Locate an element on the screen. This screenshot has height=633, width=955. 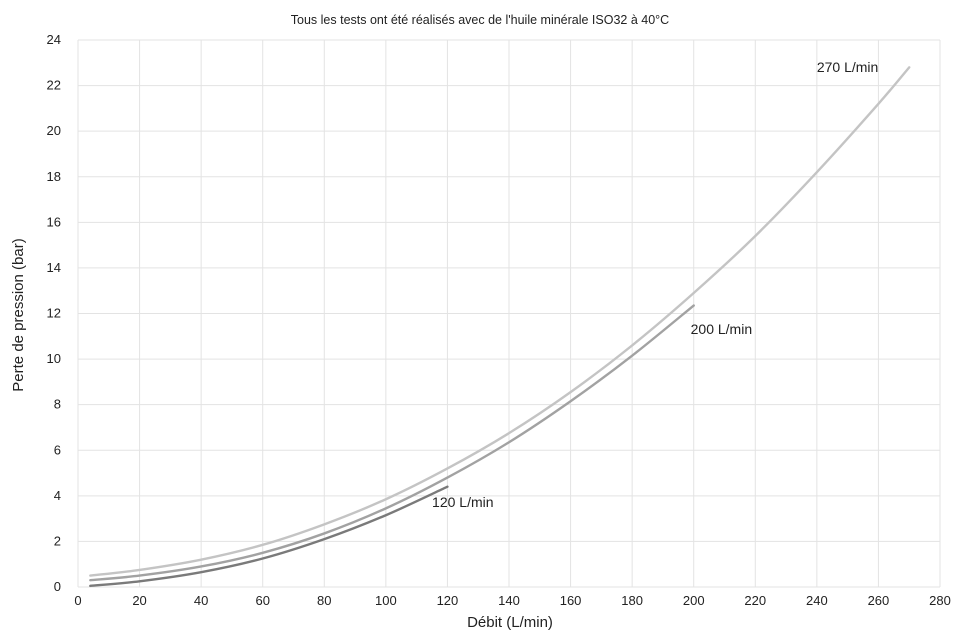
x-tick-label: 280 is located at coordinates (940, 600).